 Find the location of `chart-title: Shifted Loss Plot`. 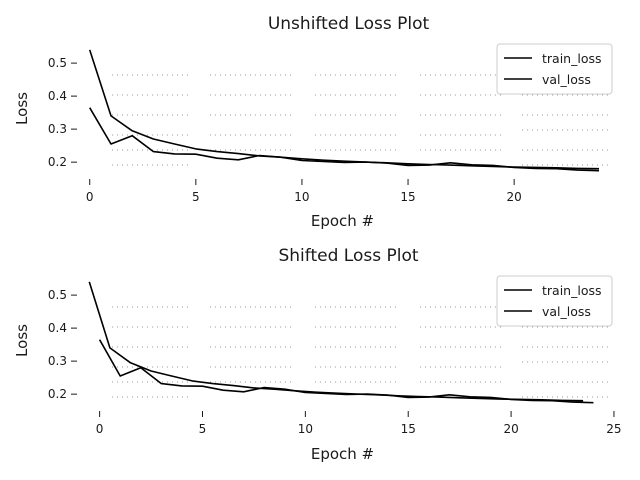

chart-title: Shifted Loss Plot is located at coordinates (348, 256).